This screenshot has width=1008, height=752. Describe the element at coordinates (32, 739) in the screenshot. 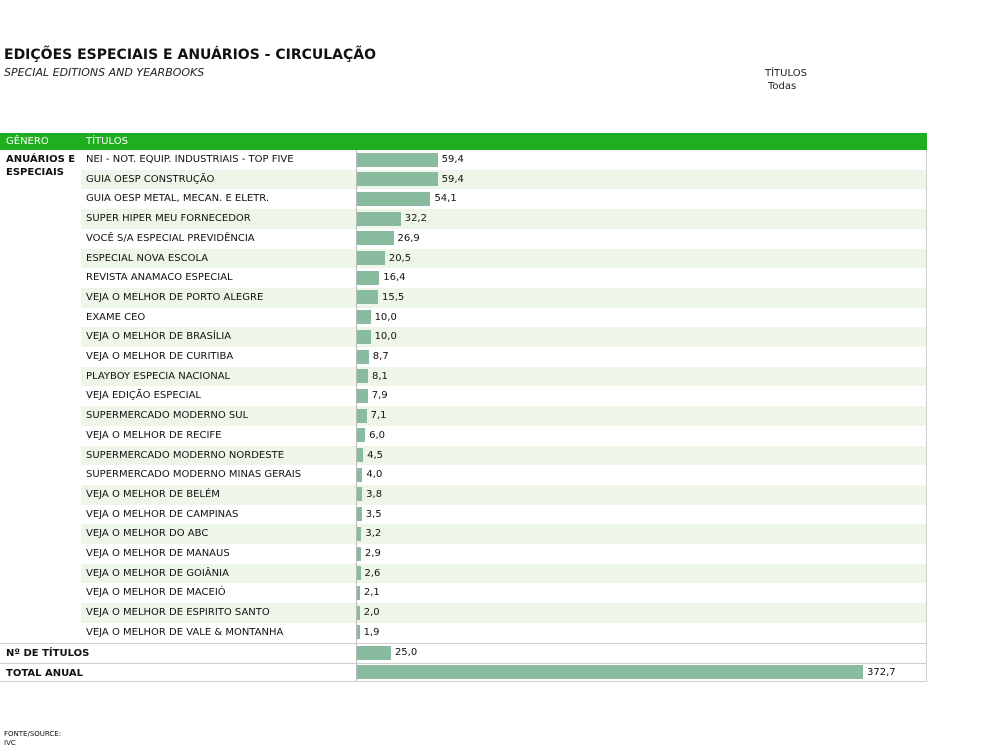

I see `footer: FONTE/SOURCE: IVC` at that location.